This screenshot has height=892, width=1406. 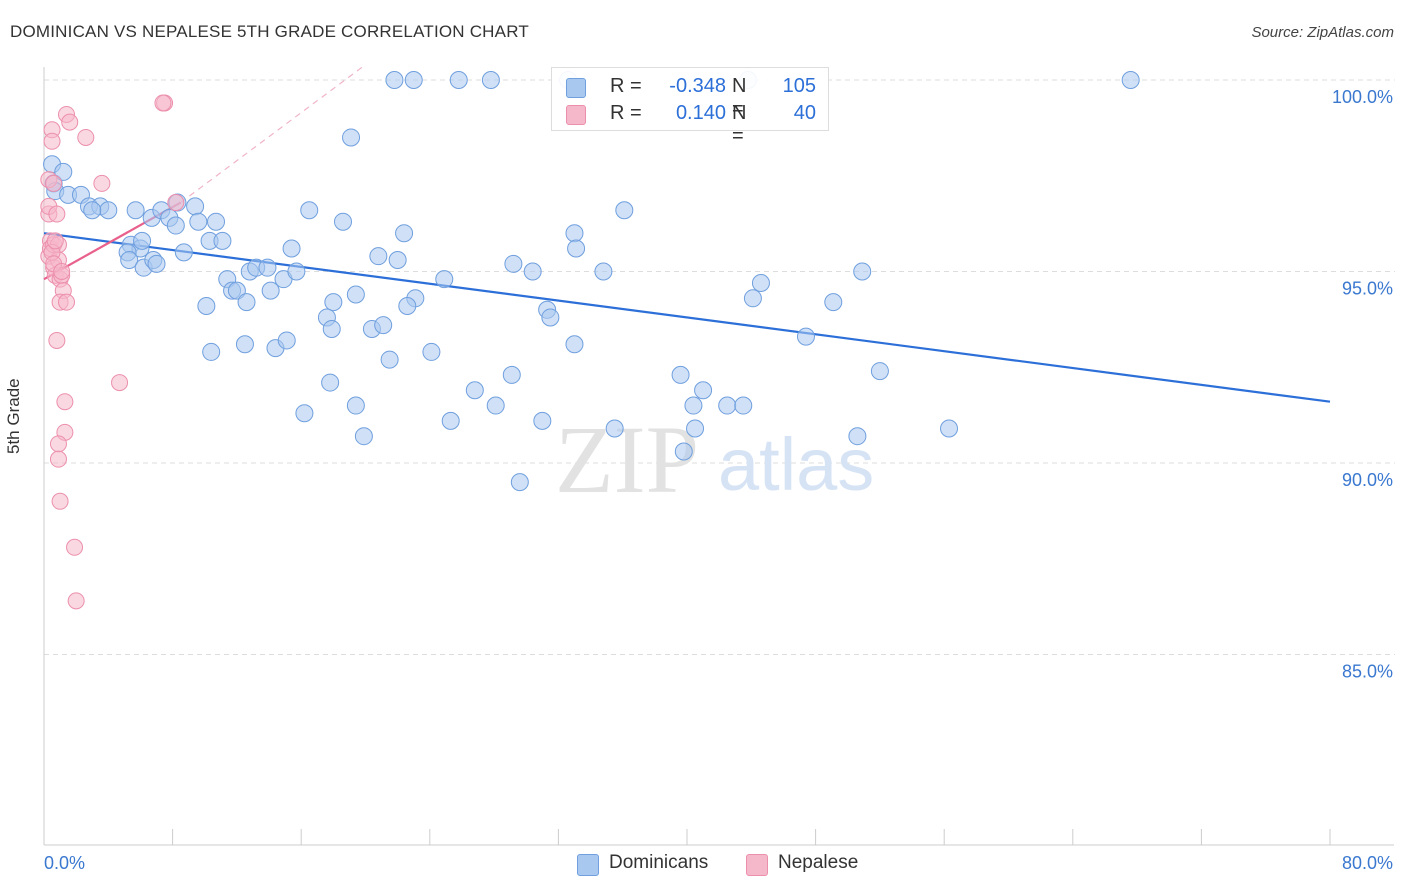 What do you see at coordinates (799, 86) in the screenshot?
I see `legend-n-value: 105` at bounding box center [799, 86].